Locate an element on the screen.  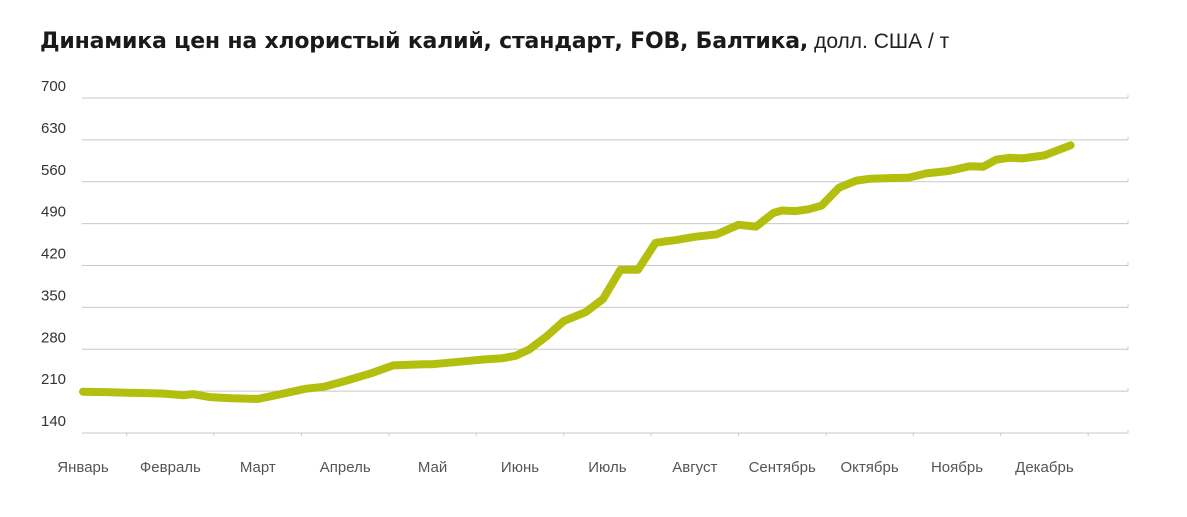
x-tick-label: Февраль is located at coordinates (170, 467).